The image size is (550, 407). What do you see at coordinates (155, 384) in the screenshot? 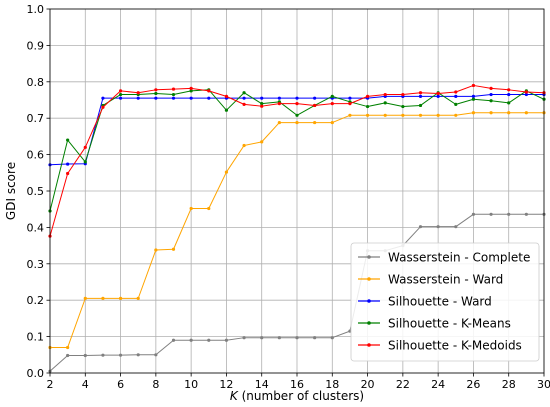
I see `x-tick-label: 8` at bounding box center [155, 384].